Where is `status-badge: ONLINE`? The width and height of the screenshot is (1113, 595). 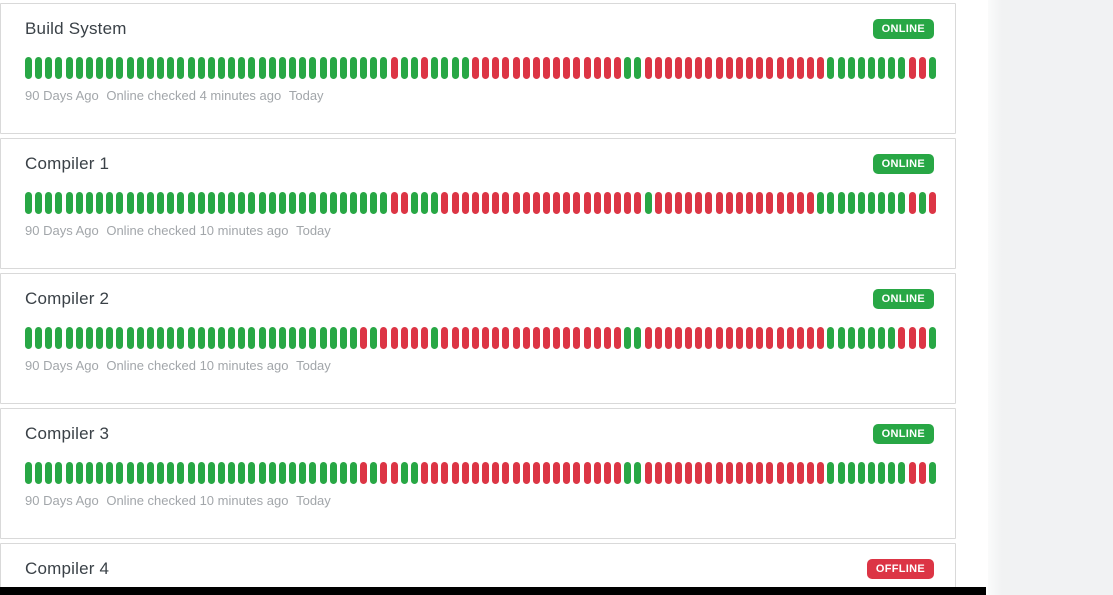
status-badge: ONLINE is located at coordinates (903, 164).